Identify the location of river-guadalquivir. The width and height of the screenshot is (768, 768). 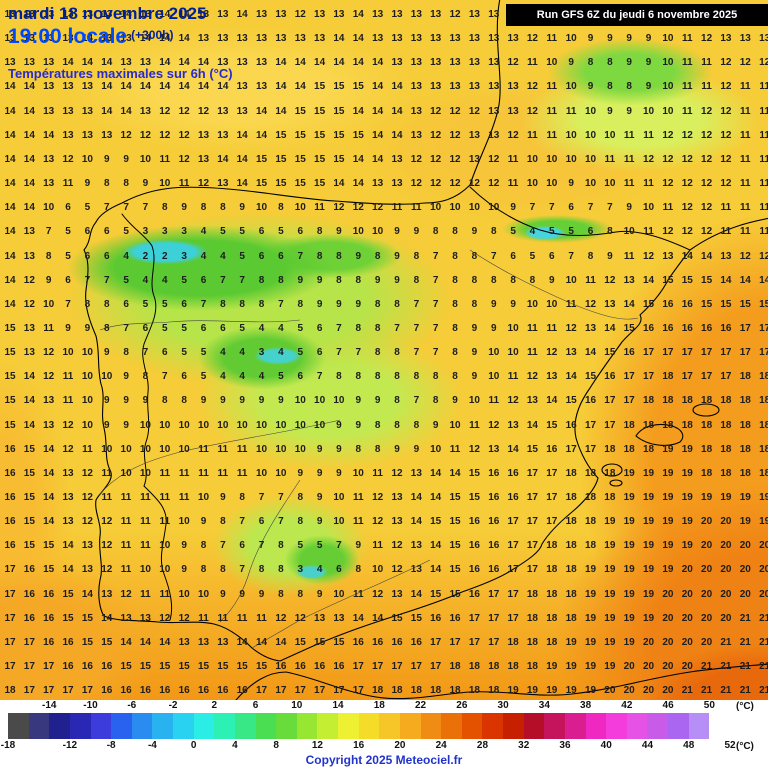
(341, 604).